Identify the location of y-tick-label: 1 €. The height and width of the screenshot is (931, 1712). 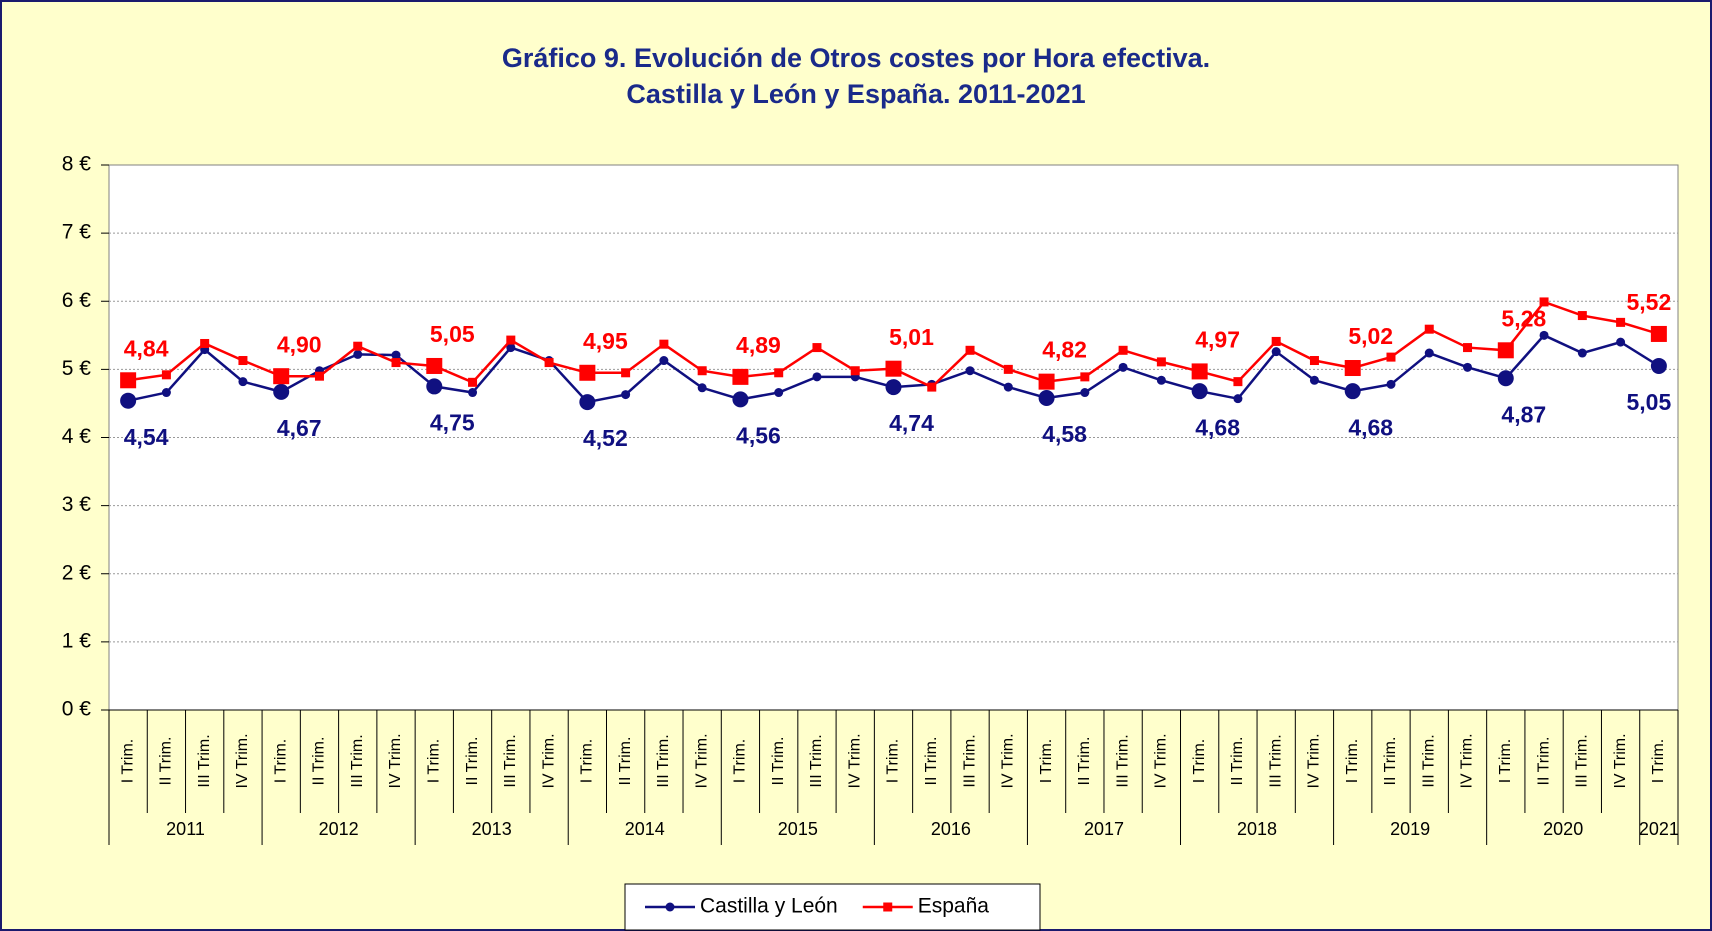
(77, 640).